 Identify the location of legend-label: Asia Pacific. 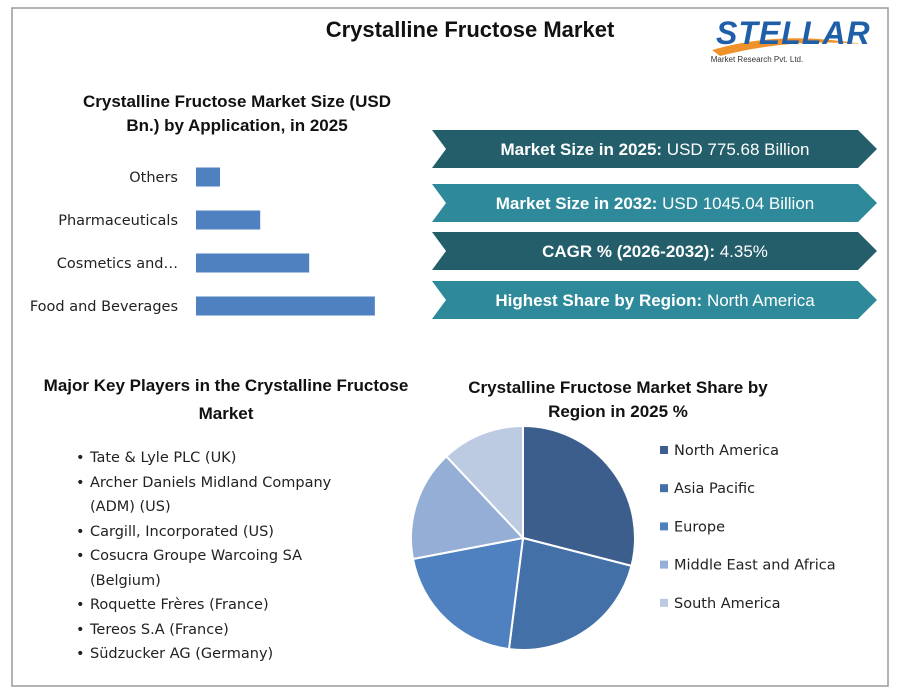
(714, 489).